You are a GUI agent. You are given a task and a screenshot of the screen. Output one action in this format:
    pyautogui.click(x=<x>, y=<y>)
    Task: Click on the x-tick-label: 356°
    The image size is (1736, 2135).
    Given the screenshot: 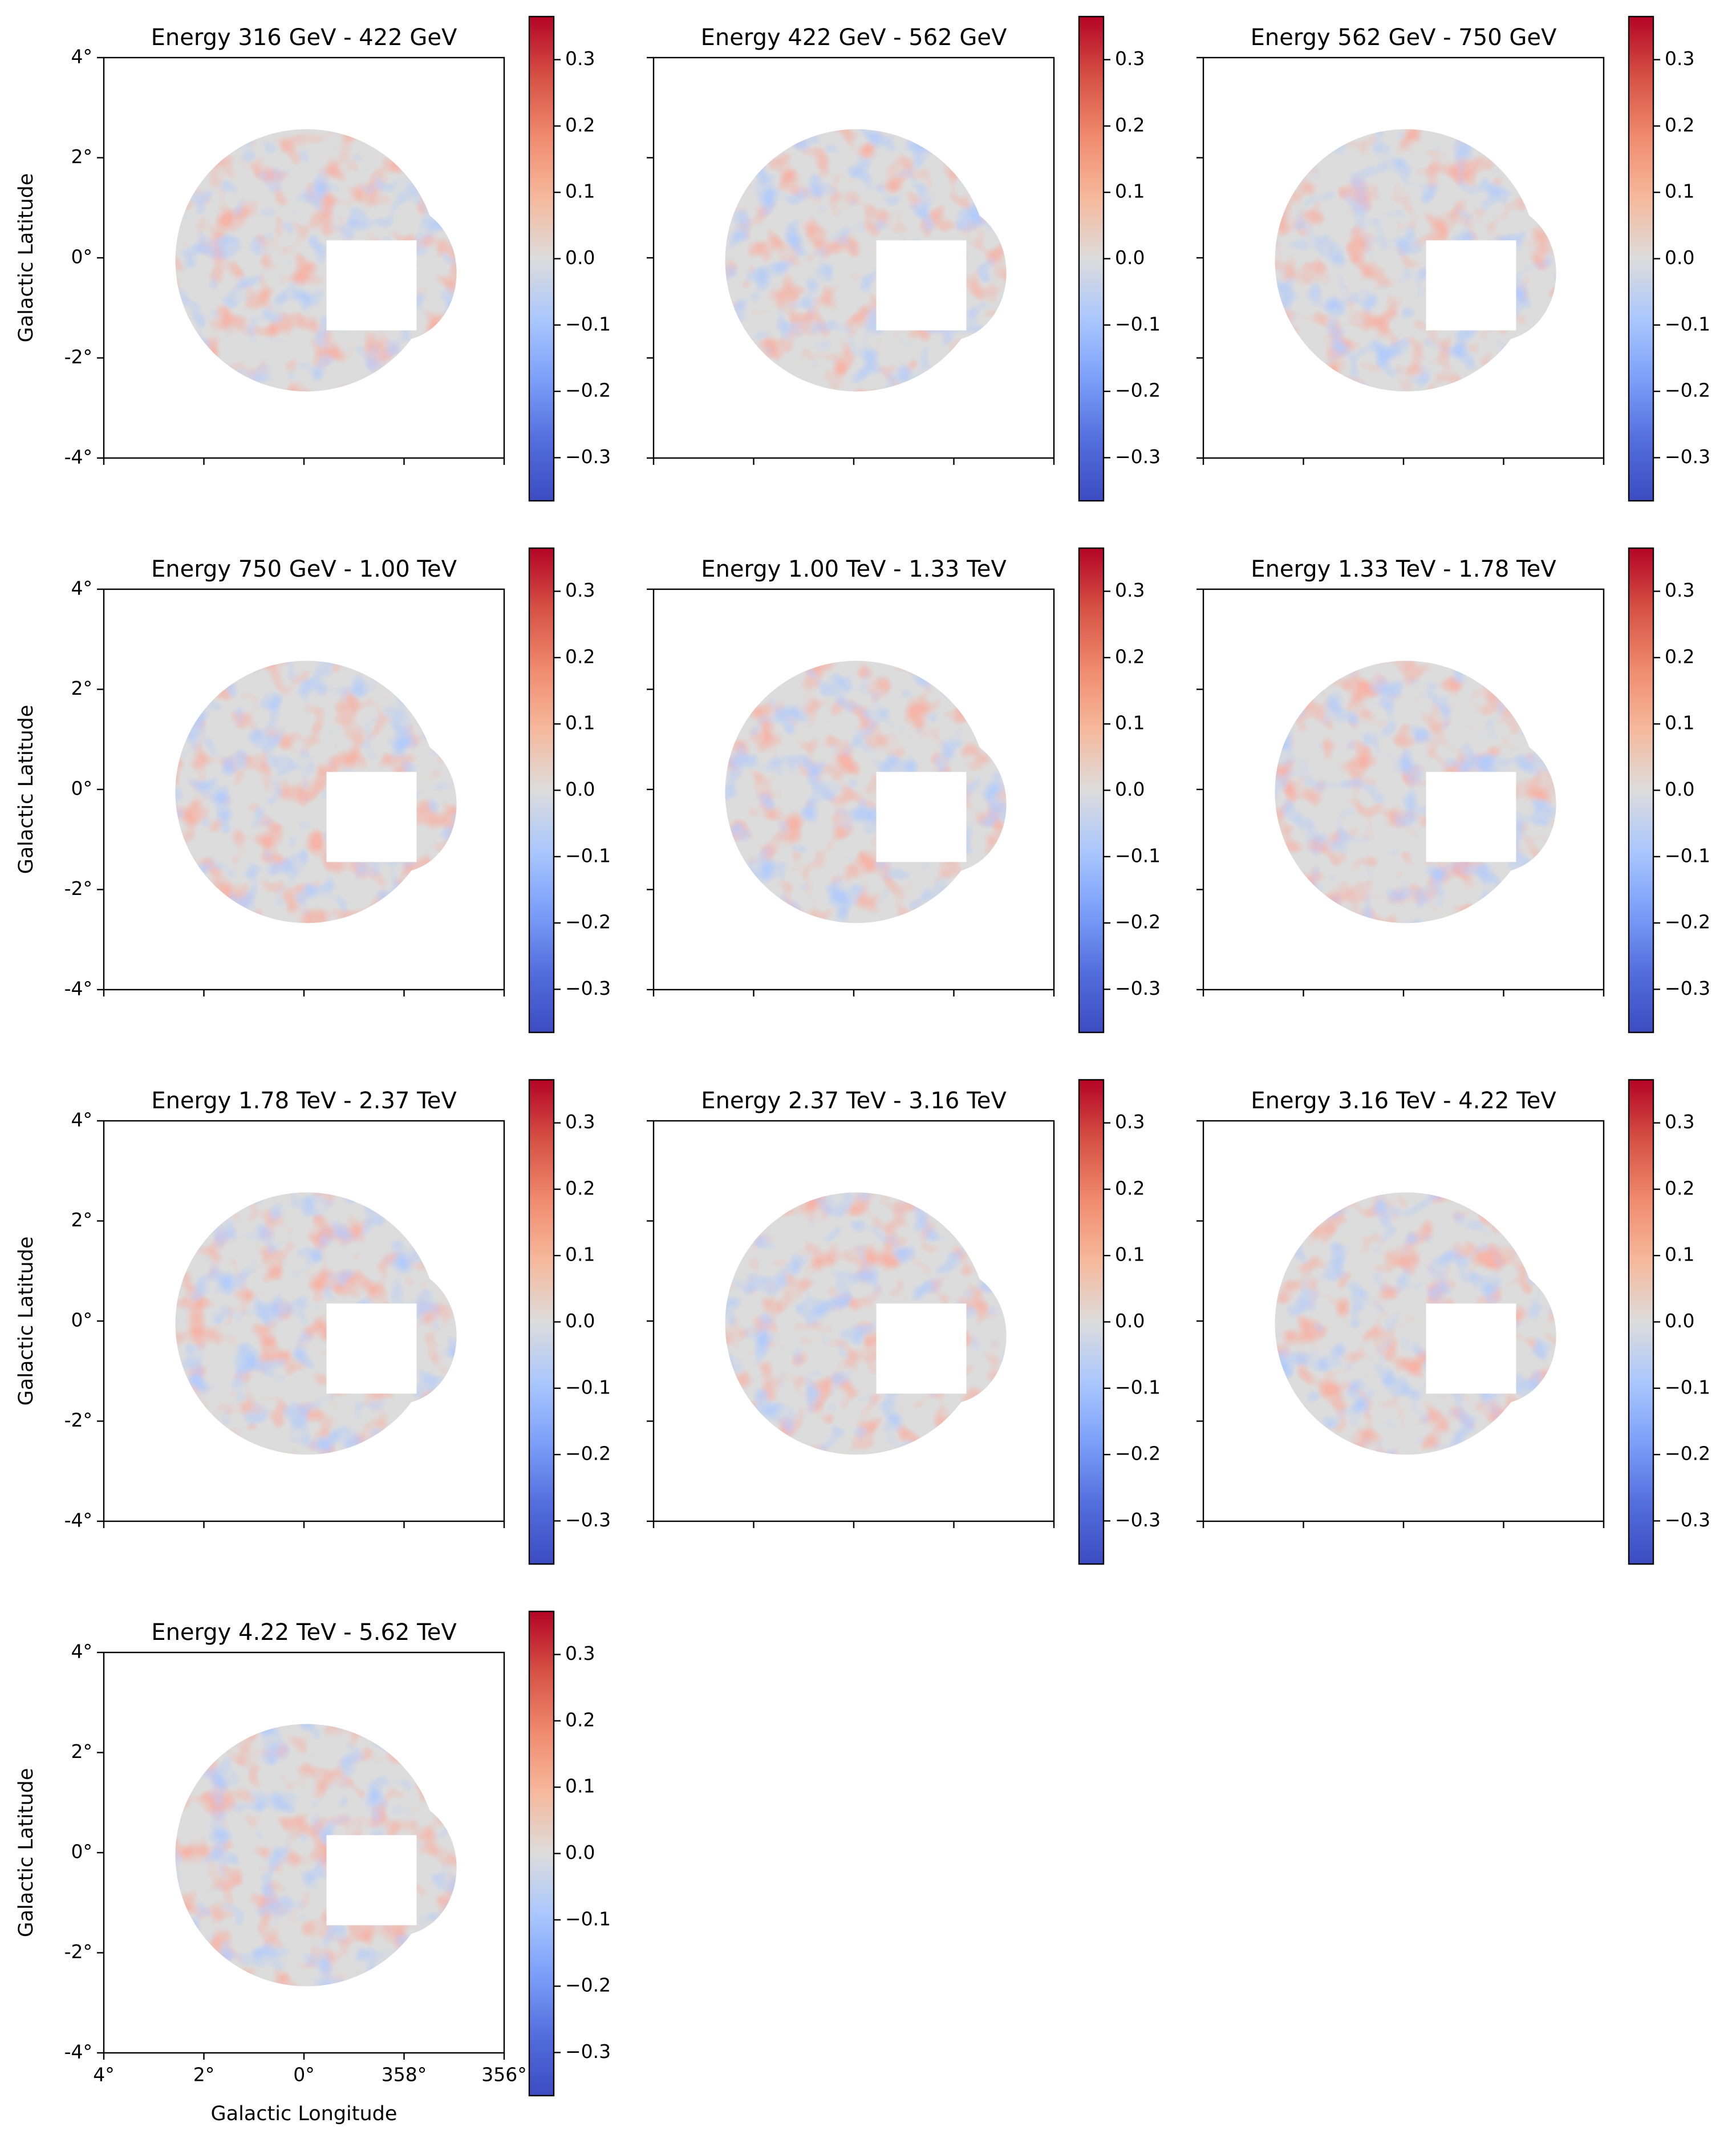 What is the action you would take?
    pyautogui.click(x=504, y=2075)
    